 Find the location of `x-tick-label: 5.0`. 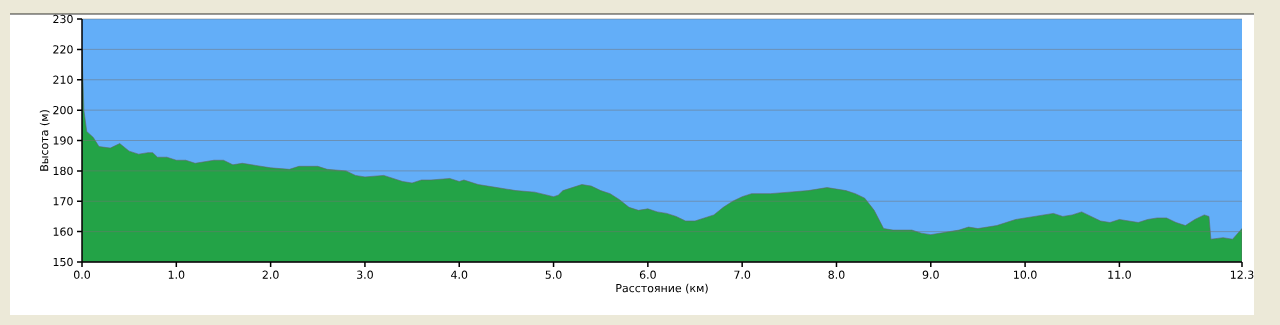

x-tick-label: 5.0 is located at coordinates (553, 274).